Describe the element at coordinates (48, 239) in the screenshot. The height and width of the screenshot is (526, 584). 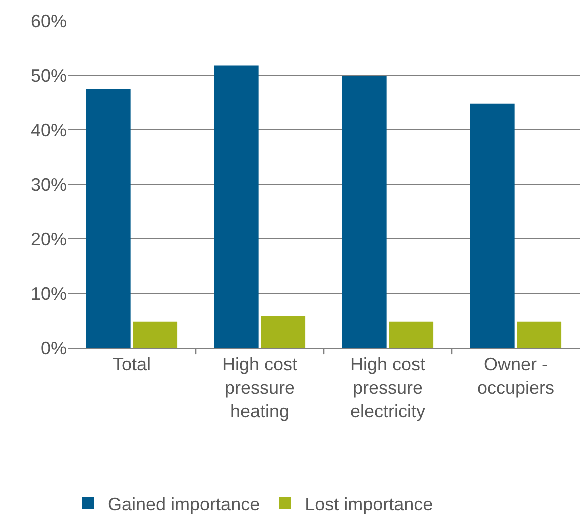
I see `y-tick-label: 20%` at that location.